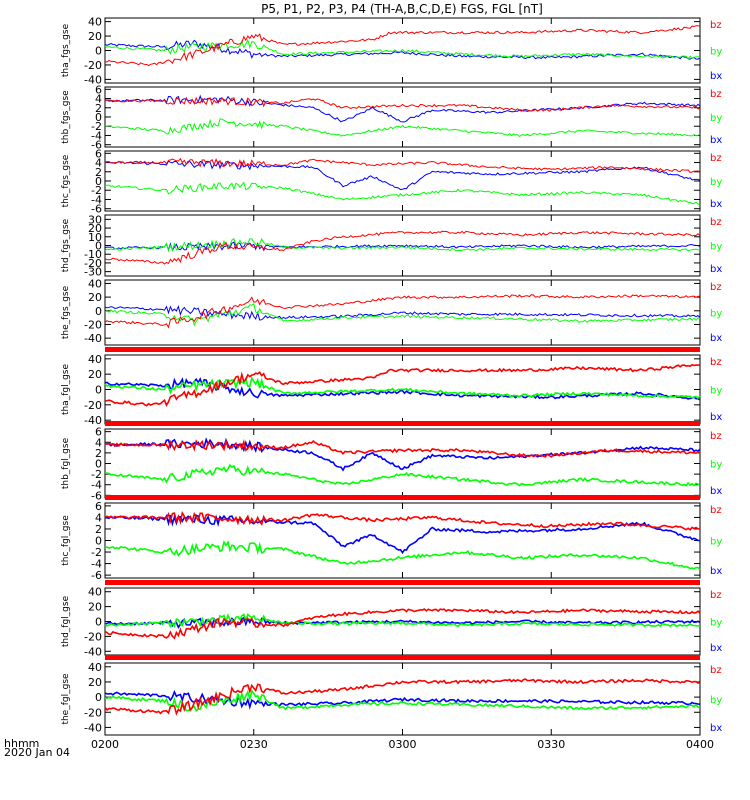 This screenshot has width=750, height=800. What do you see at coordinates (66, 50) in the screenshot?
I see `y-axis-label: tha_fgs_gse` at bounding box center [66, 50].